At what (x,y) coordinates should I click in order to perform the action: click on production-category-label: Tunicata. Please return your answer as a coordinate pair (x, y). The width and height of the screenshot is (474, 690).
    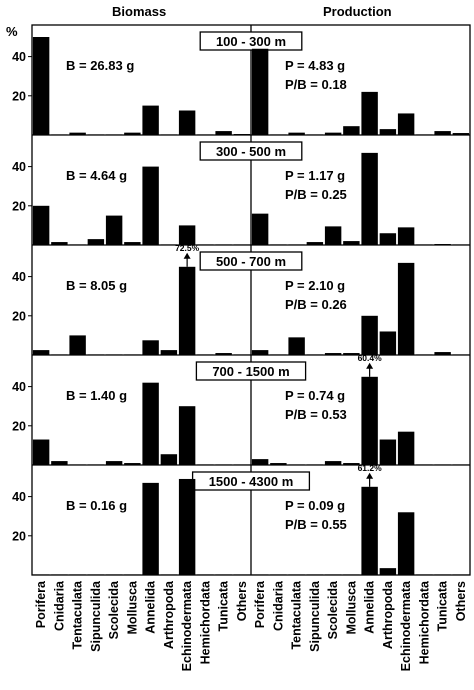
    Looking at the image, I should click on (443, 606).